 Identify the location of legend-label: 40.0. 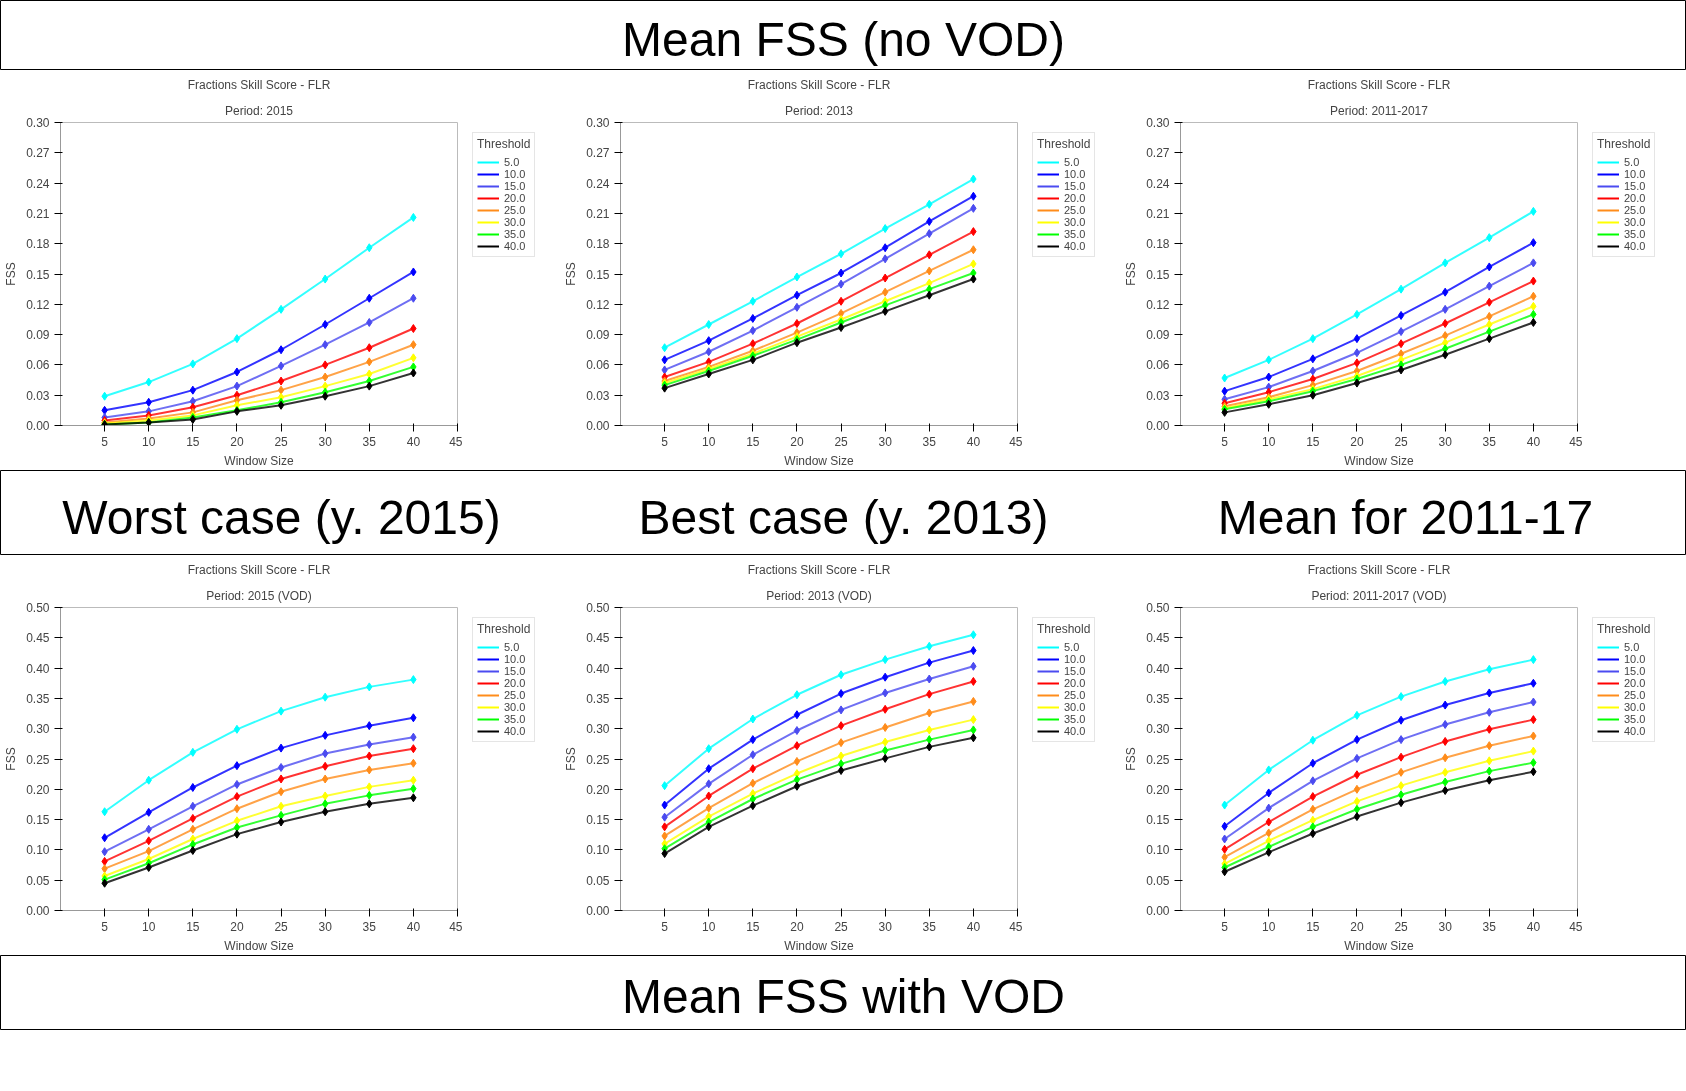
(1075, 731).